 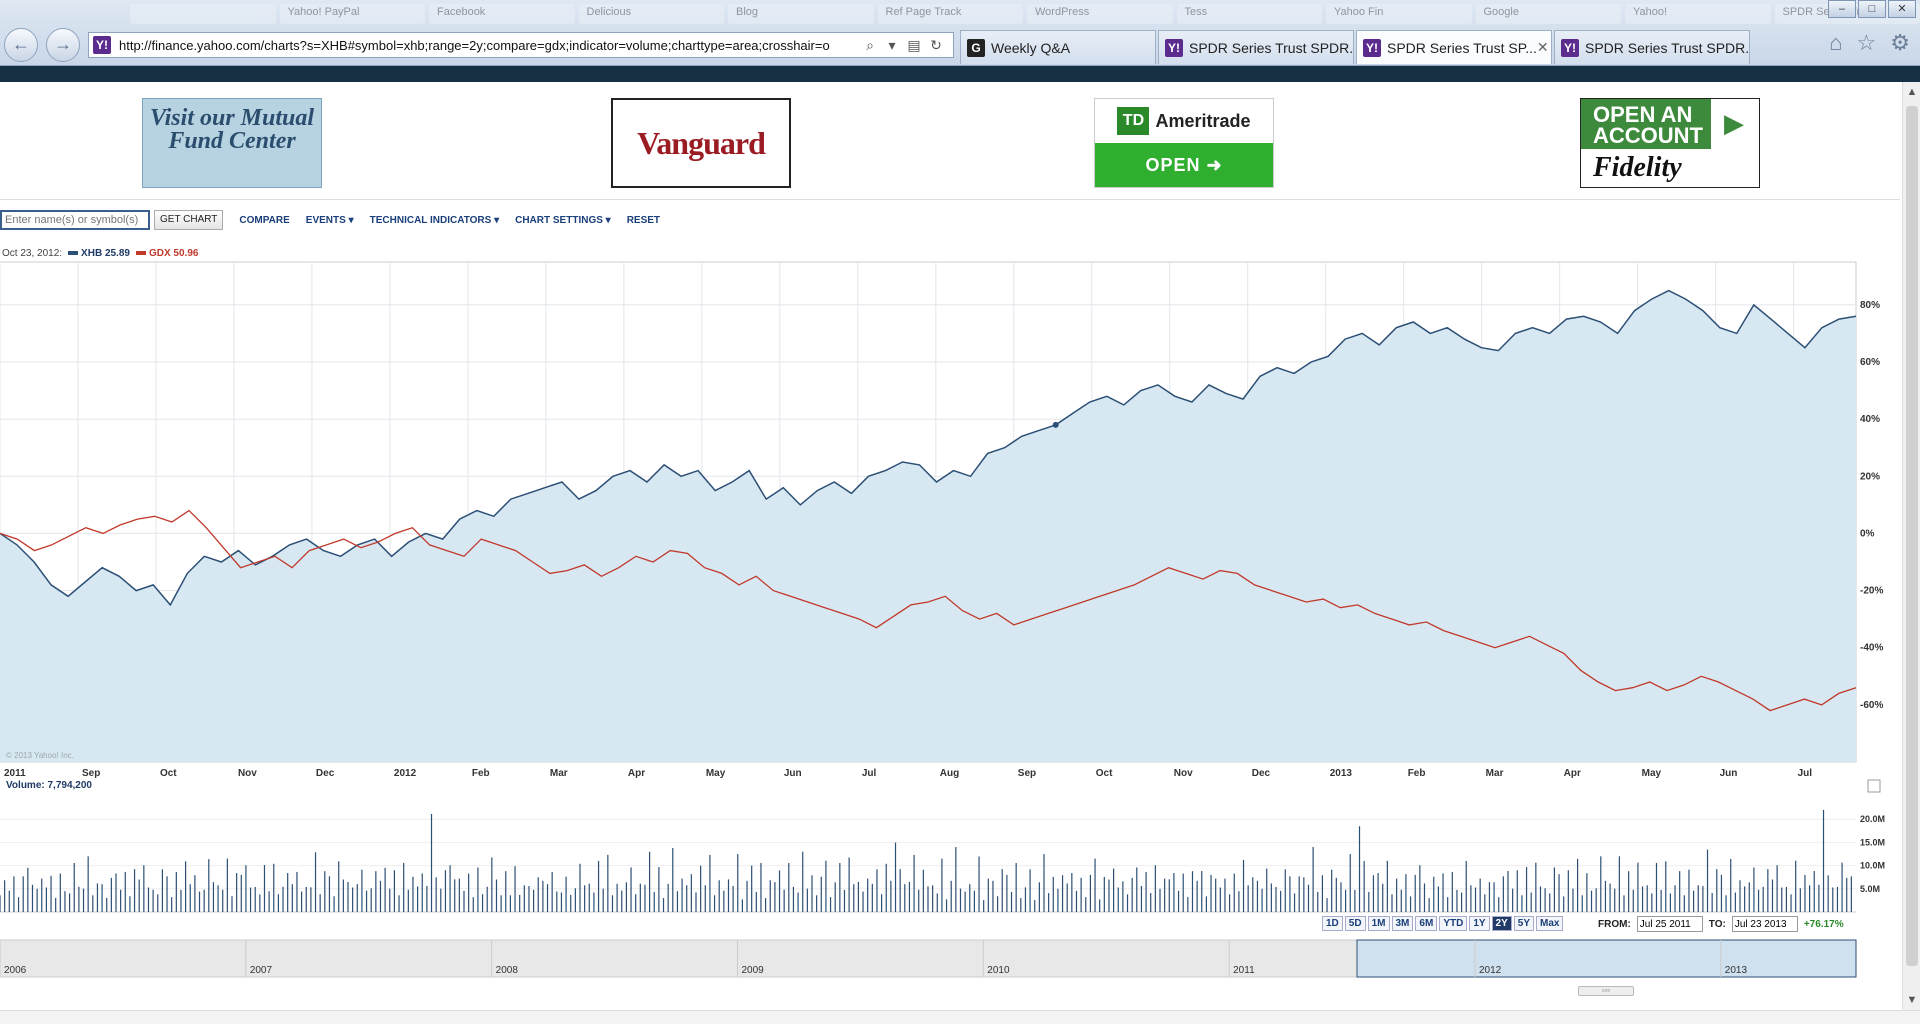 What do you see at coordinates (264, 220) in the screenshot?
I see `compare-button: COMPARE` at bounding box center [264, 220].